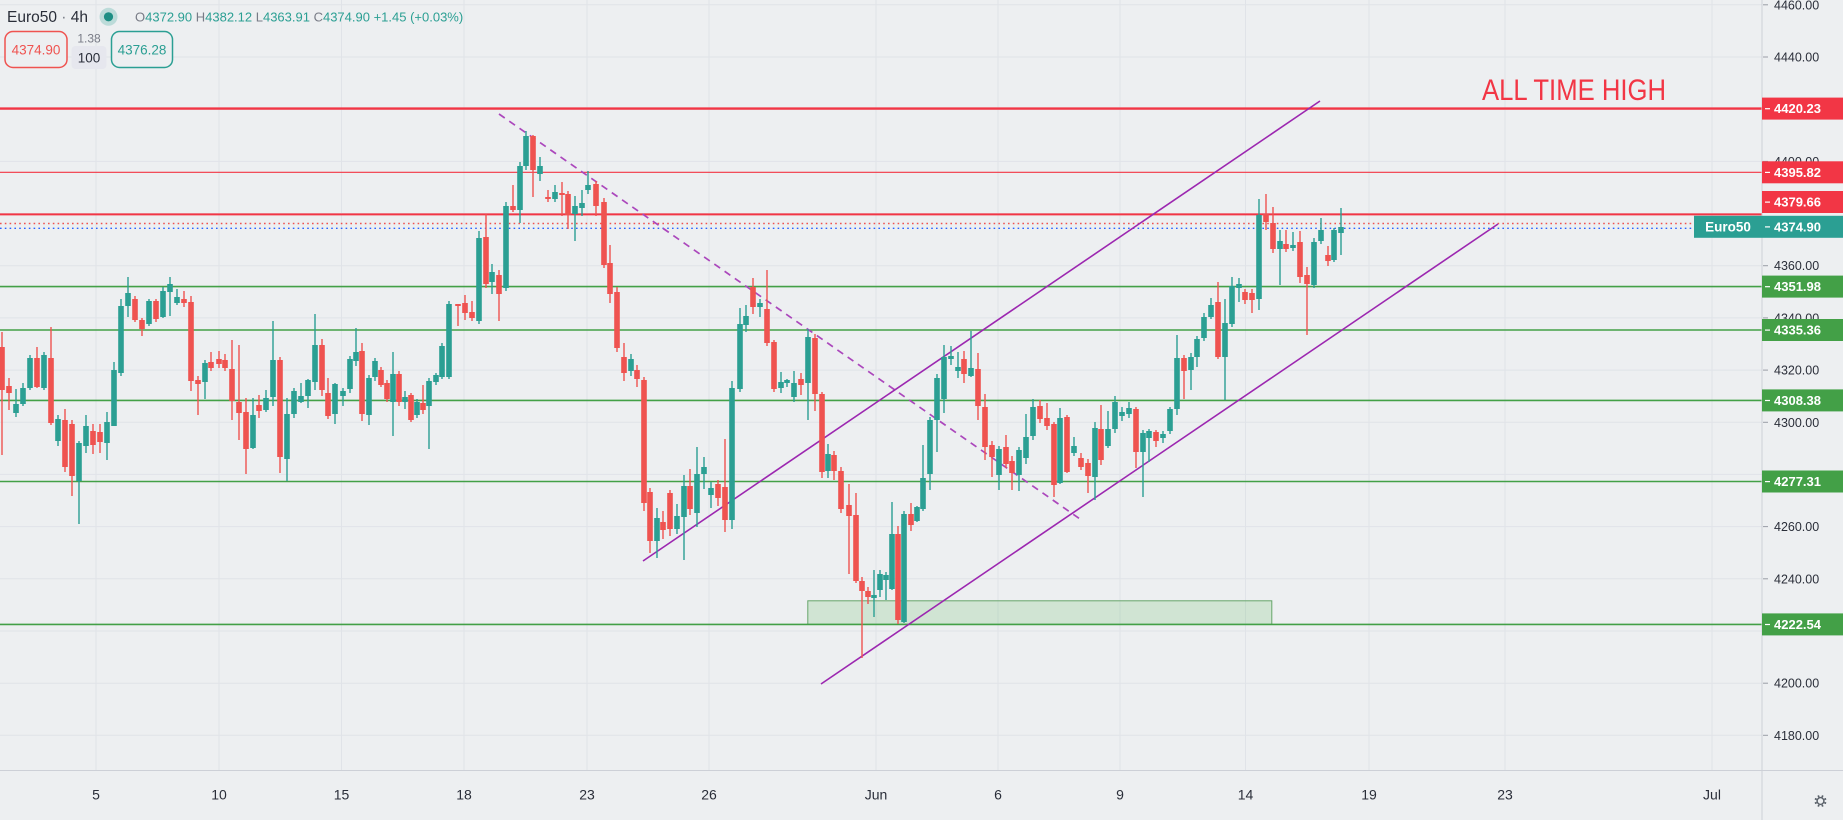  Describe the element at coordinates (1796, 579) in the screenshot. I see `svg-text: 4240.00` at that location.